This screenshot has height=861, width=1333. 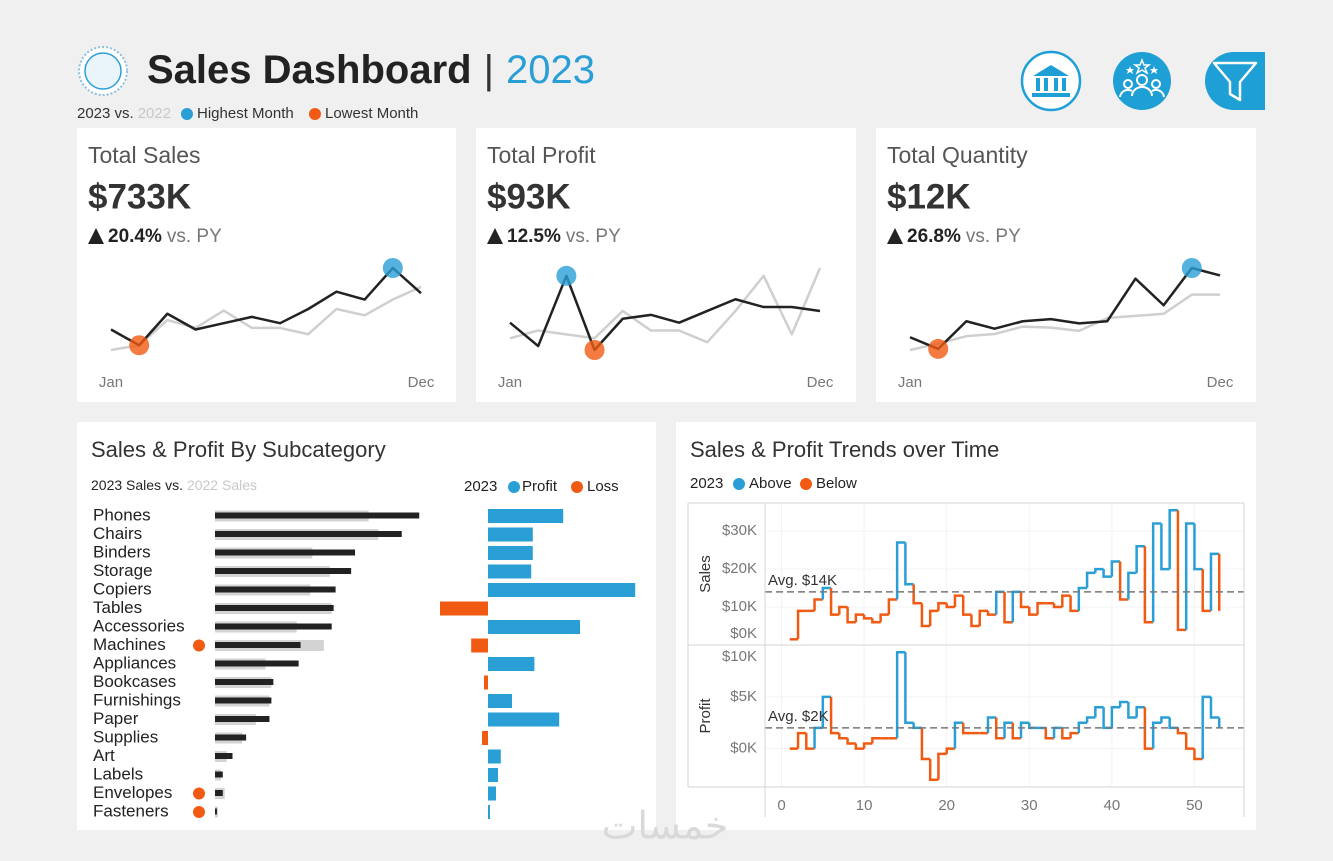 I want to click on y-tick-label: $20K, so click(x=739, y=568).